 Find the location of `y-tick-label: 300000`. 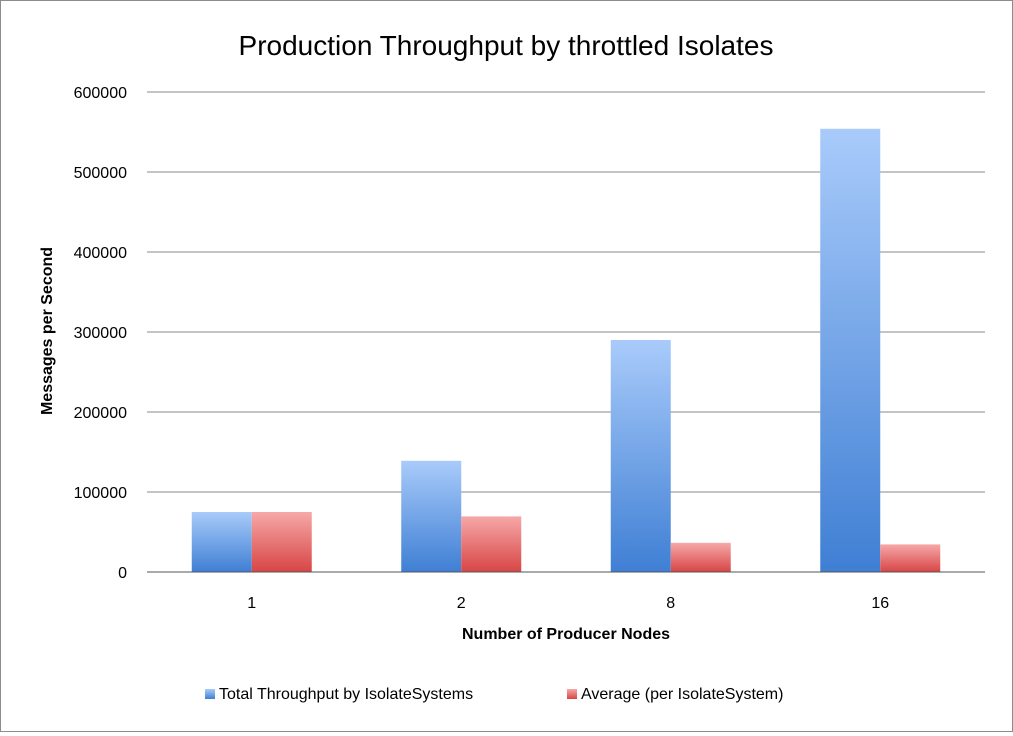

y-tick-label: 300000 is located at coordinates (100, 333).